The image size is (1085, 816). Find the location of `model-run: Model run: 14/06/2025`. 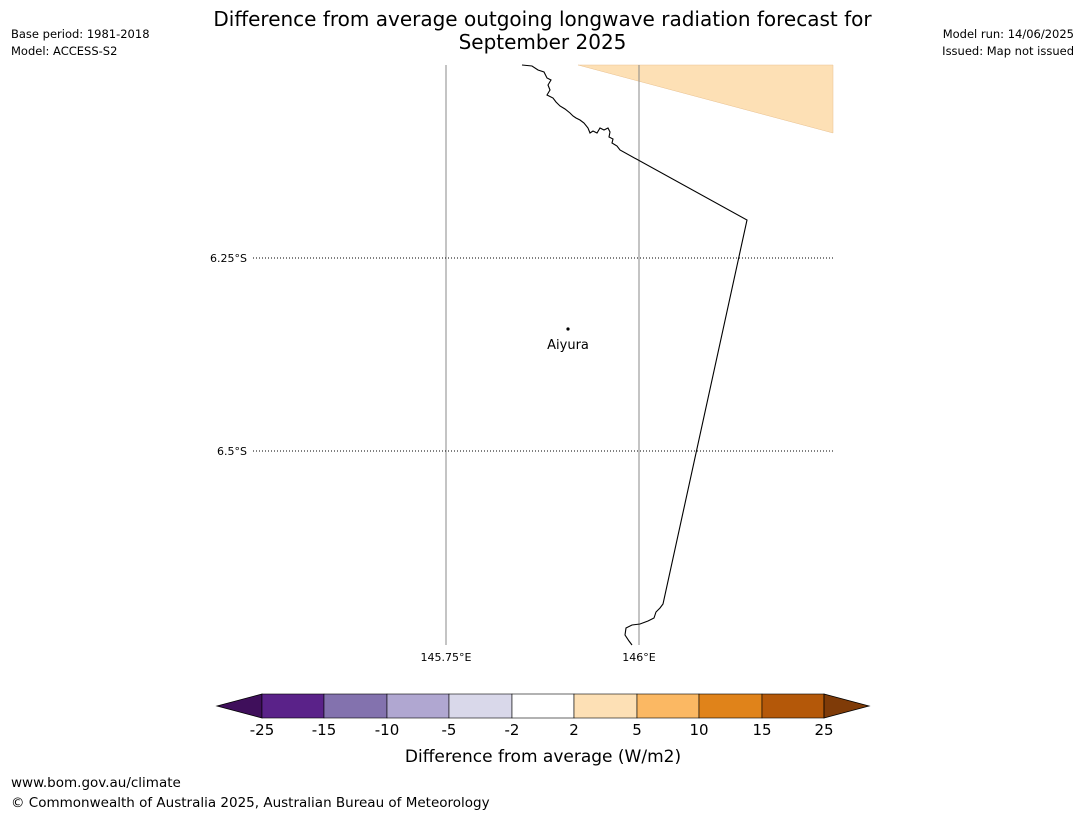

model-run: Model run: 14/06/2025 is located at coordinates (1008, 34).